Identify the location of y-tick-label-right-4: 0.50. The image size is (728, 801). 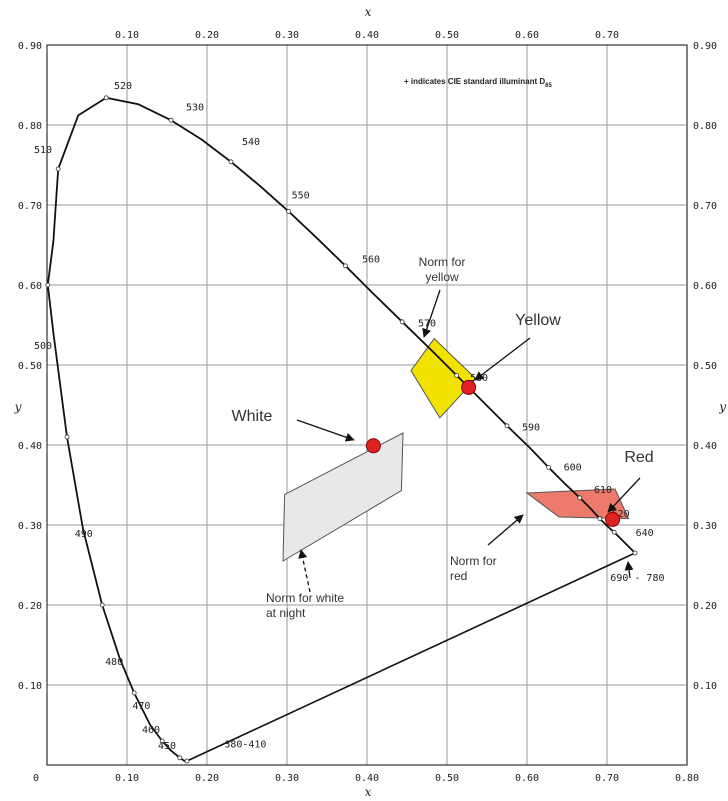
(705, 366).